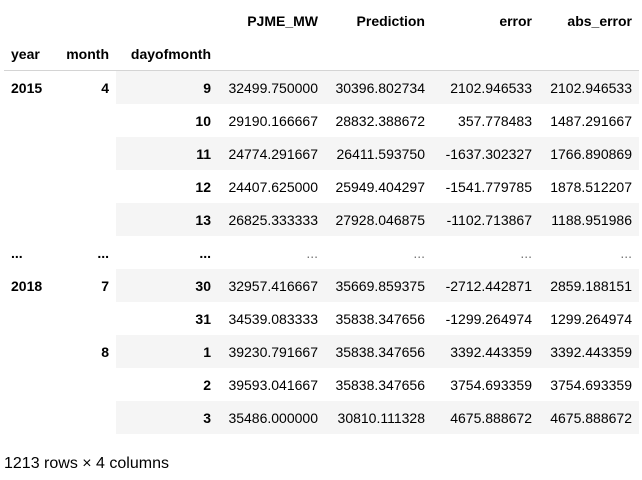  What do you see at coordinates (378, 417) in the screenshot?
I see `cell-prediction: 30810.111328` at bounding box center [378, 417].